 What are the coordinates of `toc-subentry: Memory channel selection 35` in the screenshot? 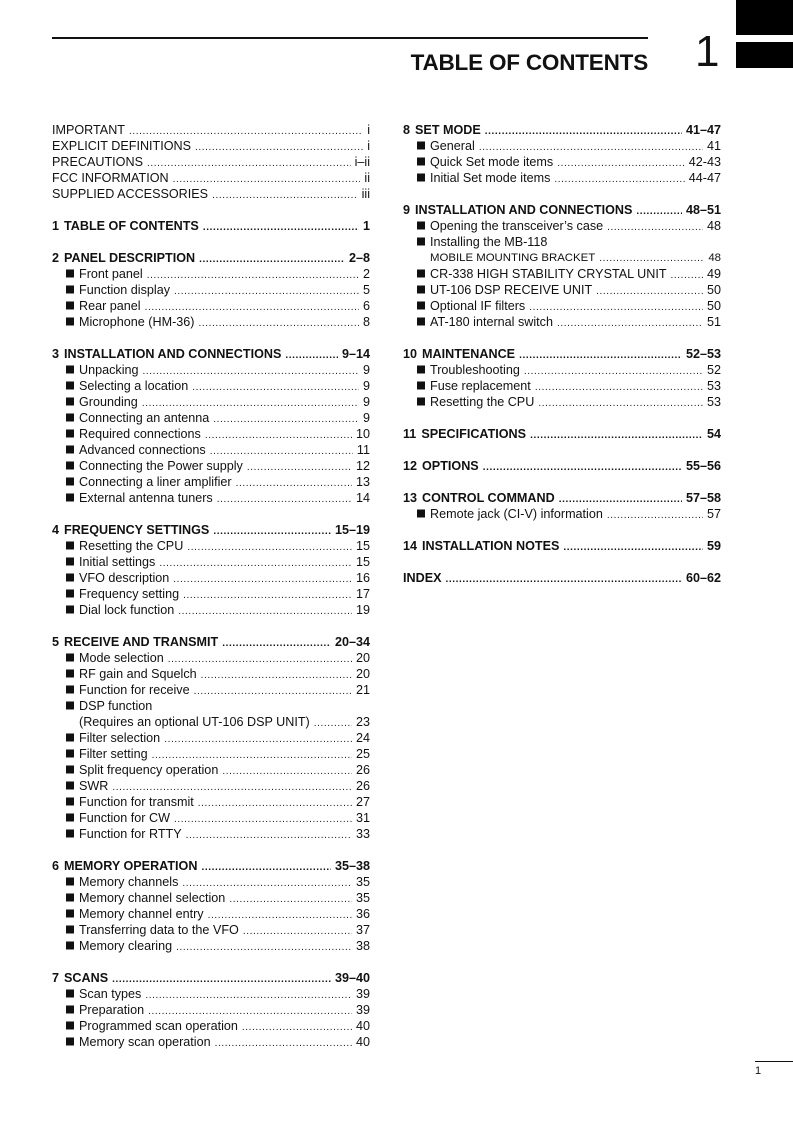 It's located at (211, 898).